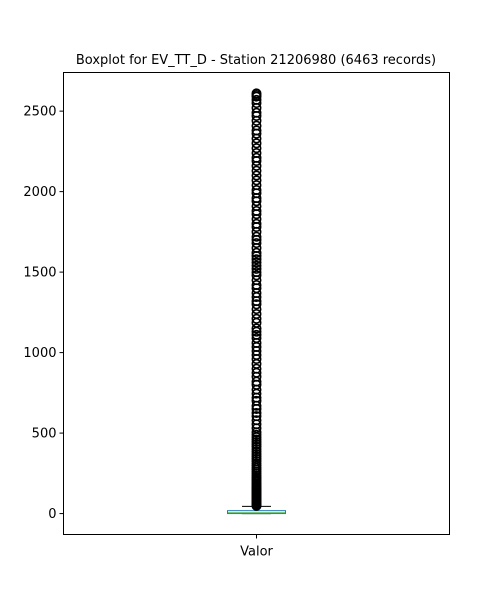 The height and width of the screenshot is (600, 500). I want to click on x-axis: Valor, so click(257, 547).